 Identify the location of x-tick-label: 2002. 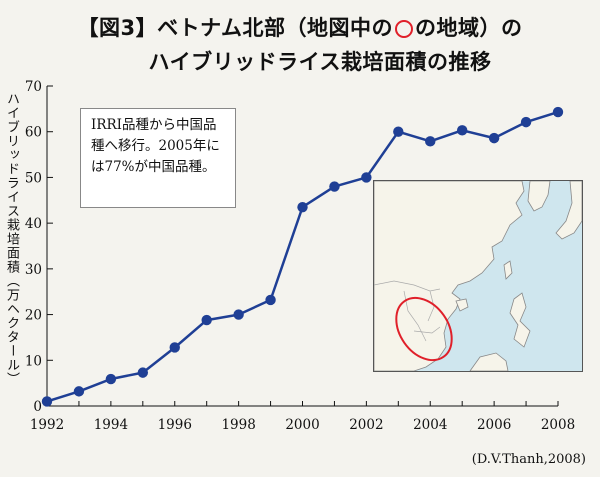
(366, 425).